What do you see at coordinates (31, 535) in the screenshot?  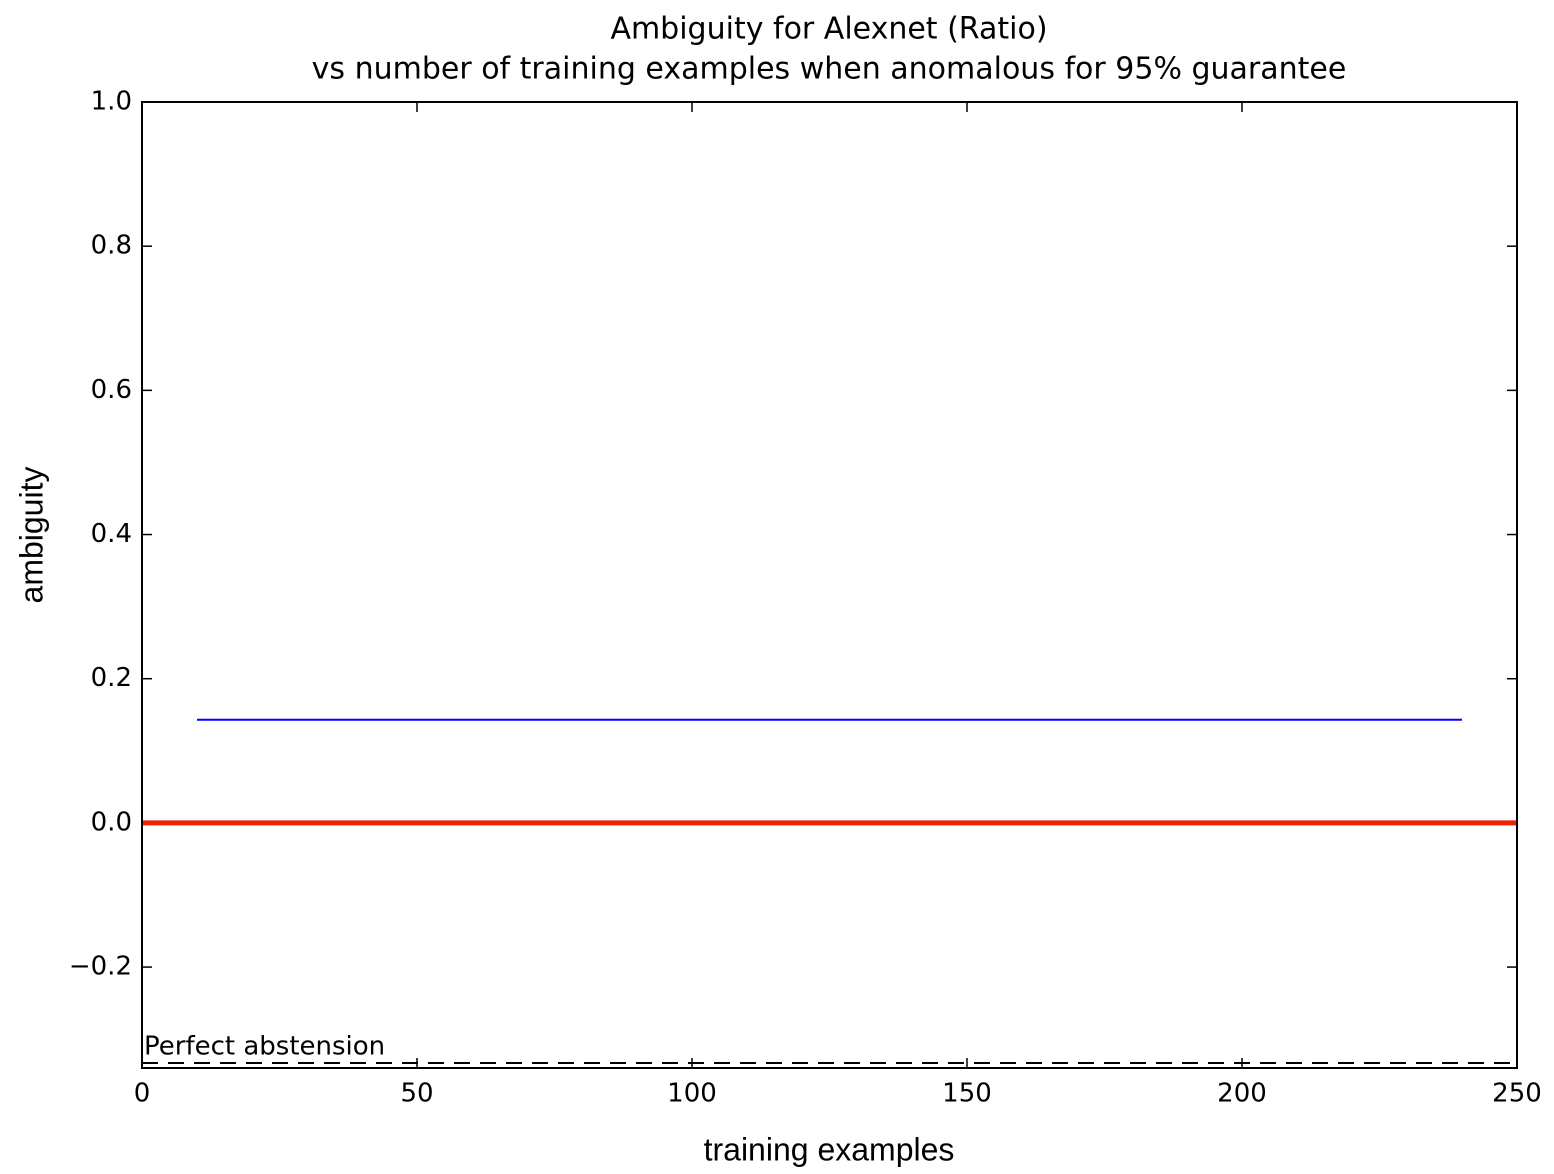 I see `y-axis-label: ambiguity` at bounding box center [31, 535].